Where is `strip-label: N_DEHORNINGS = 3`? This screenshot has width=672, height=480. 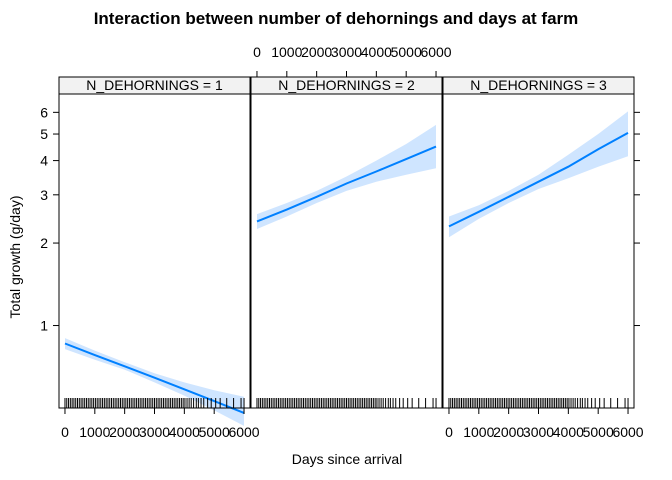
strip-label: N_DEHORNINGS = 3 is located at coordinates (538, 85).